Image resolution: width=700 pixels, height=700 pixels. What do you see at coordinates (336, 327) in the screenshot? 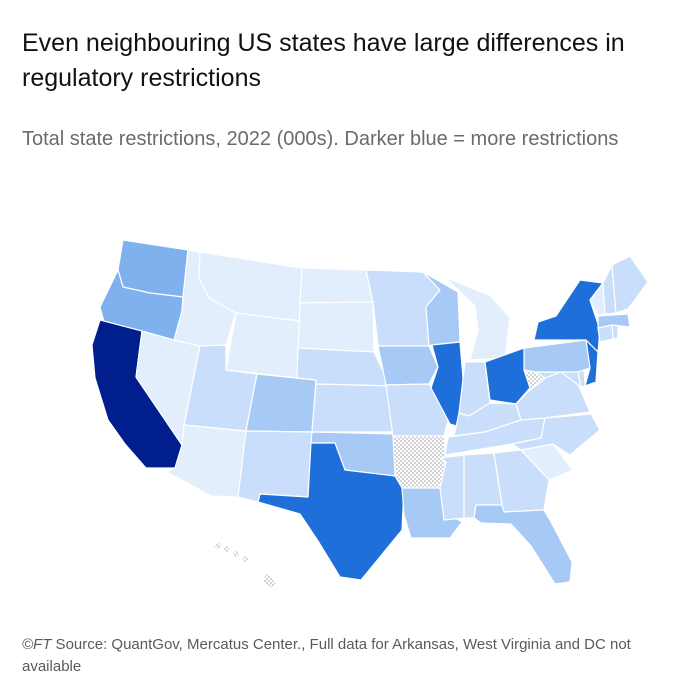
I see `state-south-dakota: South Dakota` at bounding box center [336, 327].